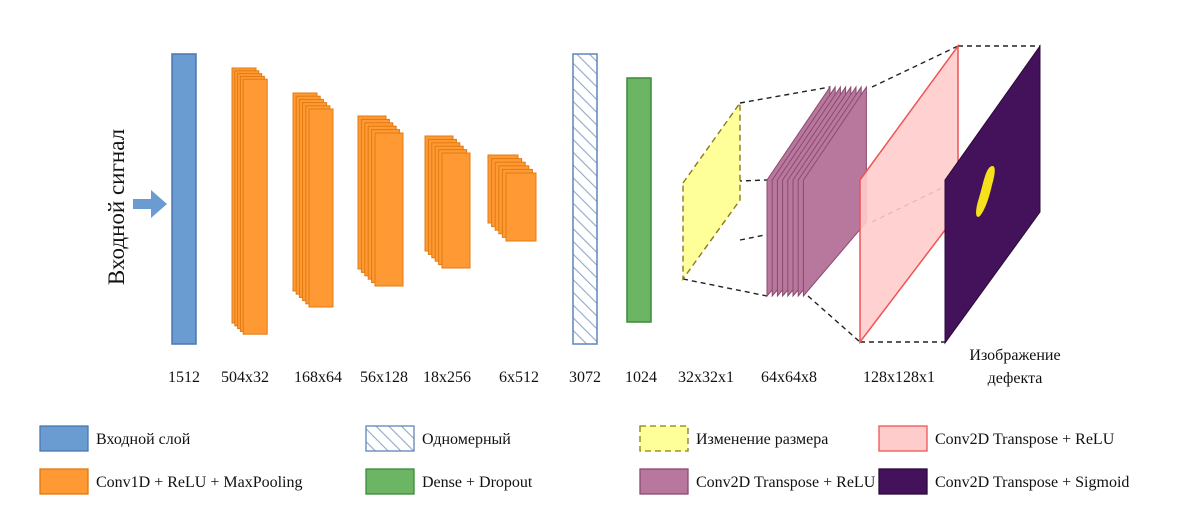 The height and width of the screenshot is (528, 1200). I want to click on legend-swatch-dense, so click(390, 481).